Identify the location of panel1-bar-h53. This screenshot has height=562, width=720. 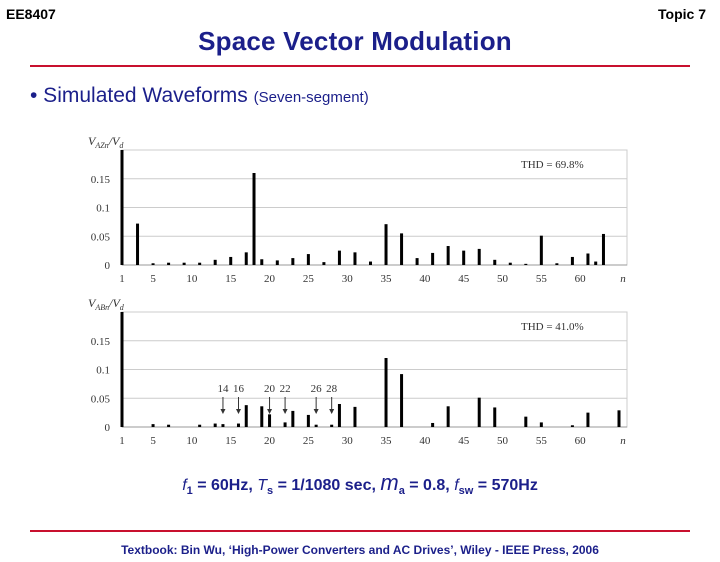
(526, 264).